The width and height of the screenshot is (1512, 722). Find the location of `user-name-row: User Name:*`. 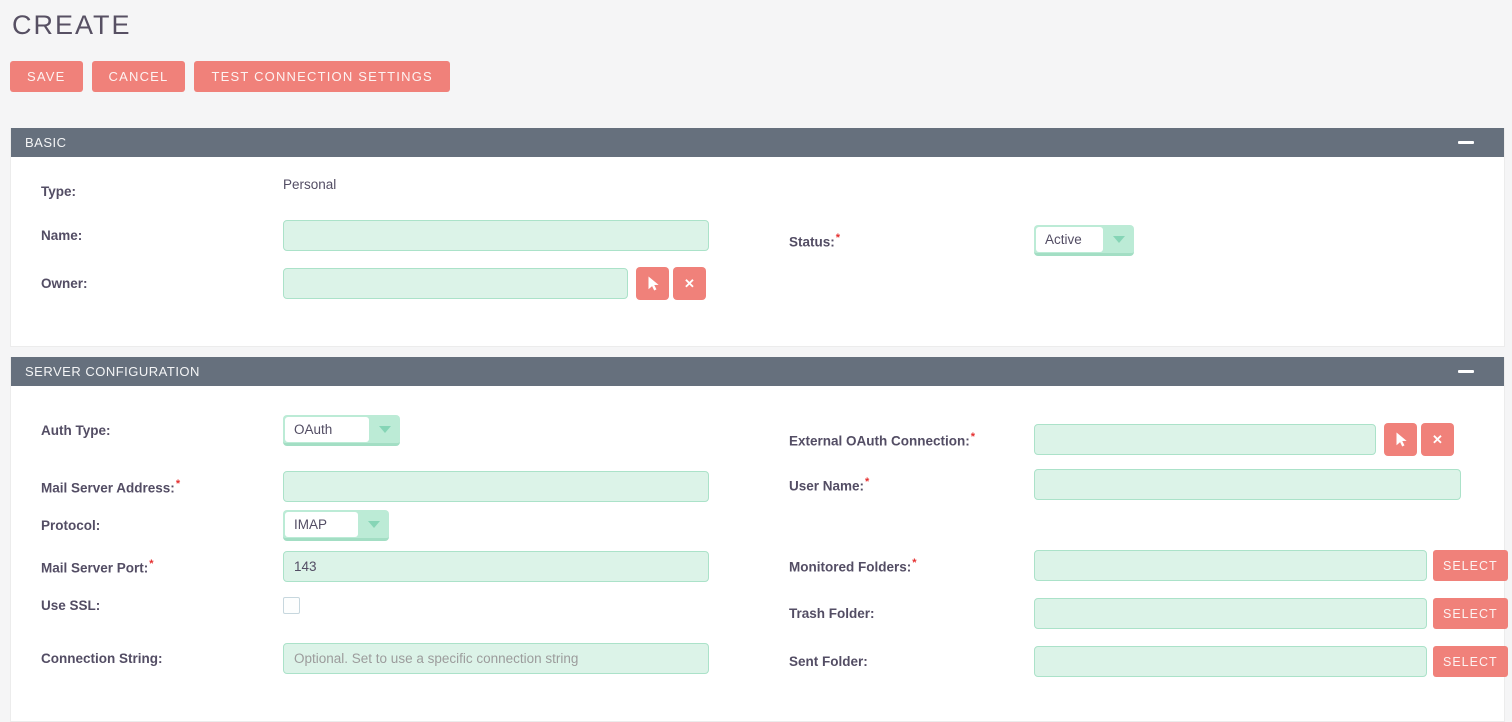

user-name-row: User Name:* is located at coordinates (1148, 484).